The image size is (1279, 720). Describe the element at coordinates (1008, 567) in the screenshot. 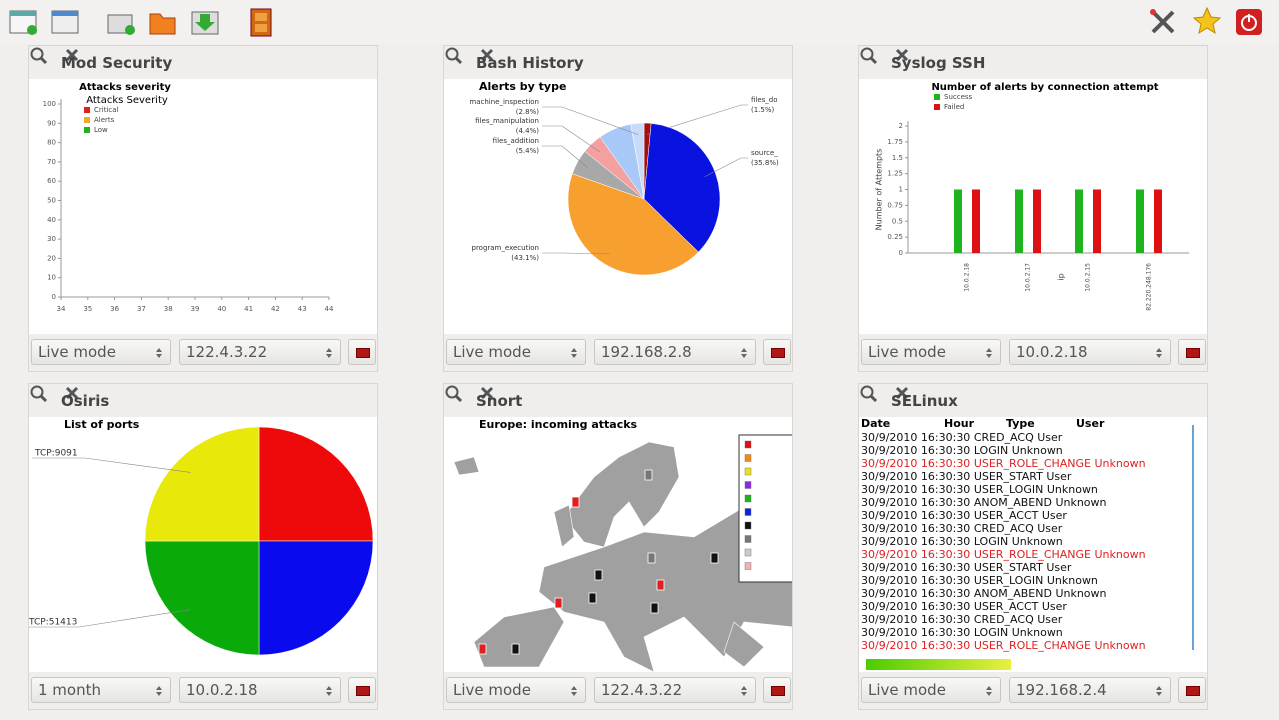

I see `table-cell: USER_START` at that location.